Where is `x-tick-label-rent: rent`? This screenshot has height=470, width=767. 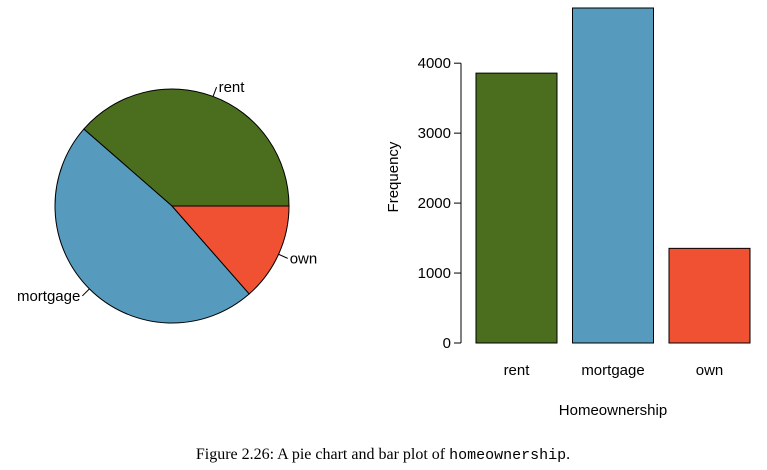 x-tick-label-rent: rent is located at coordinates (517, 370).